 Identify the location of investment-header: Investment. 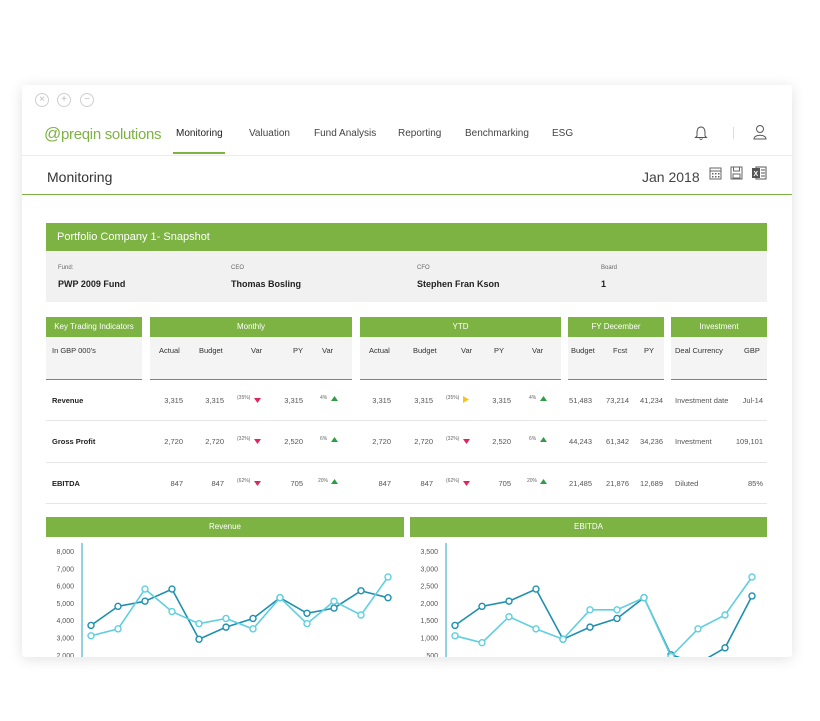
(719, 327).